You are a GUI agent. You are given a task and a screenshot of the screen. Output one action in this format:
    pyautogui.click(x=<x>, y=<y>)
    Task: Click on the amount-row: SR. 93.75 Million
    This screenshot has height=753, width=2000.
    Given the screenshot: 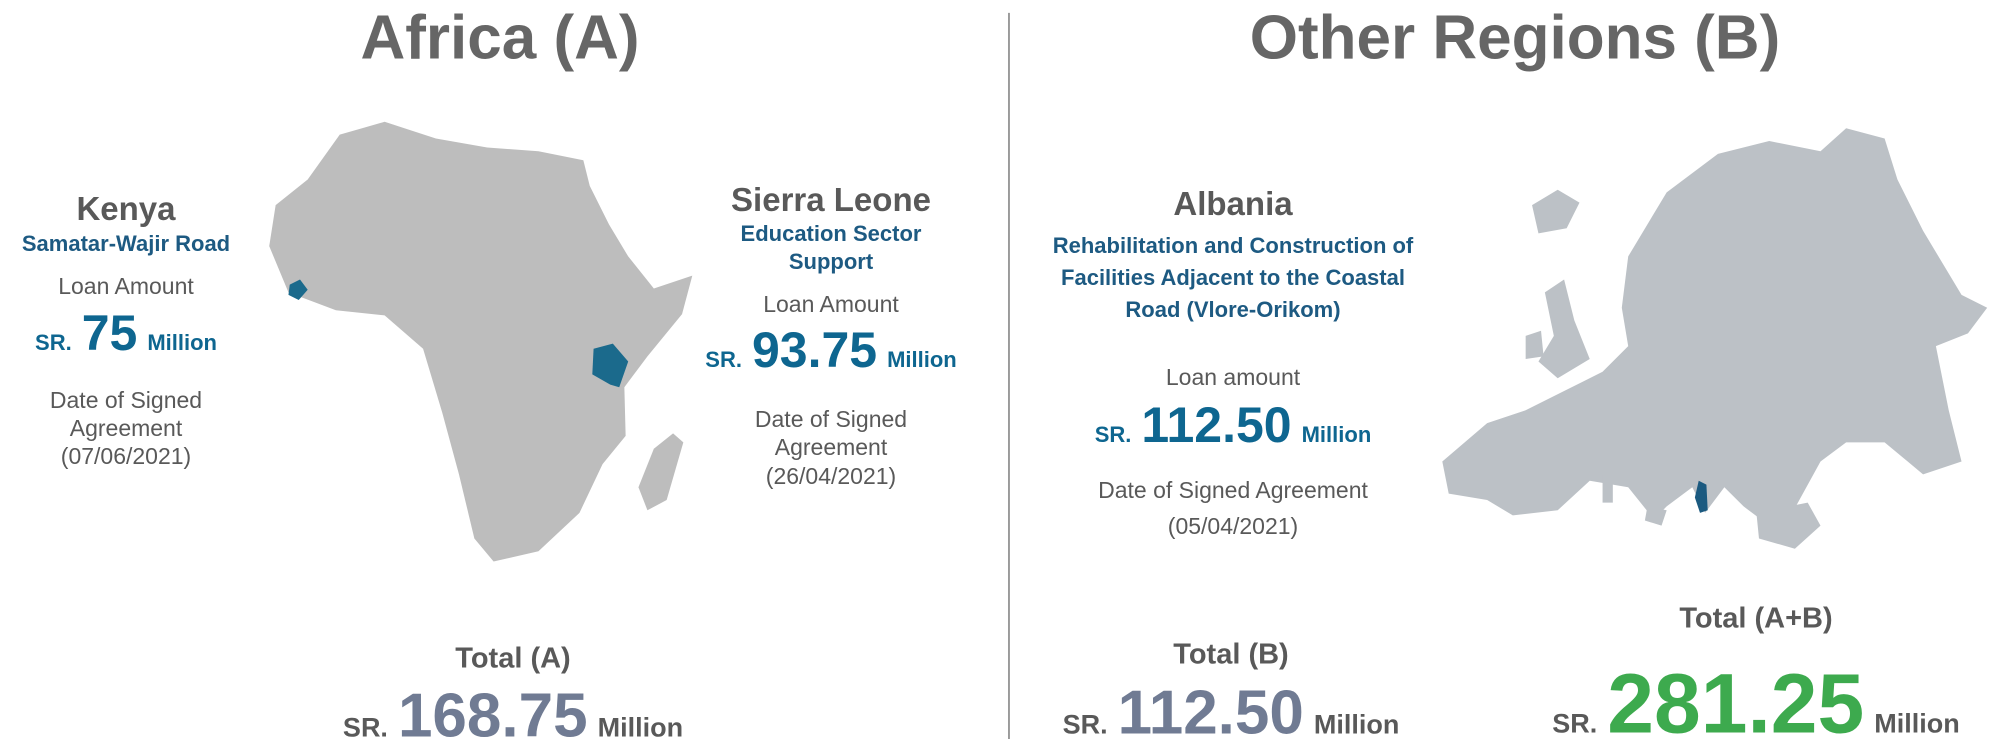 What is the action you would take?
    pyautogui.click(x=830, y=350)
    